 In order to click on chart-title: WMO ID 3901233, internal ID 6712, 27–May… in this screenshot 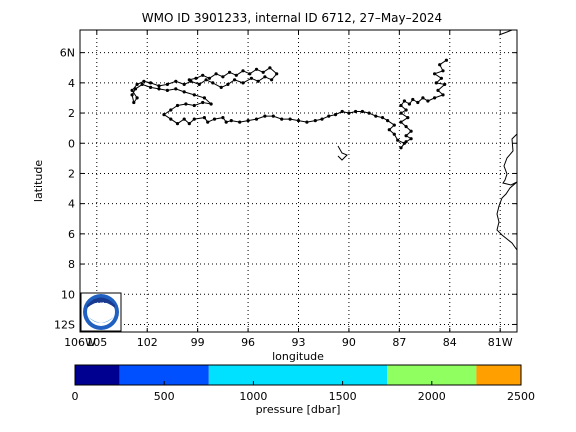, I will do `click(292, 18)`.